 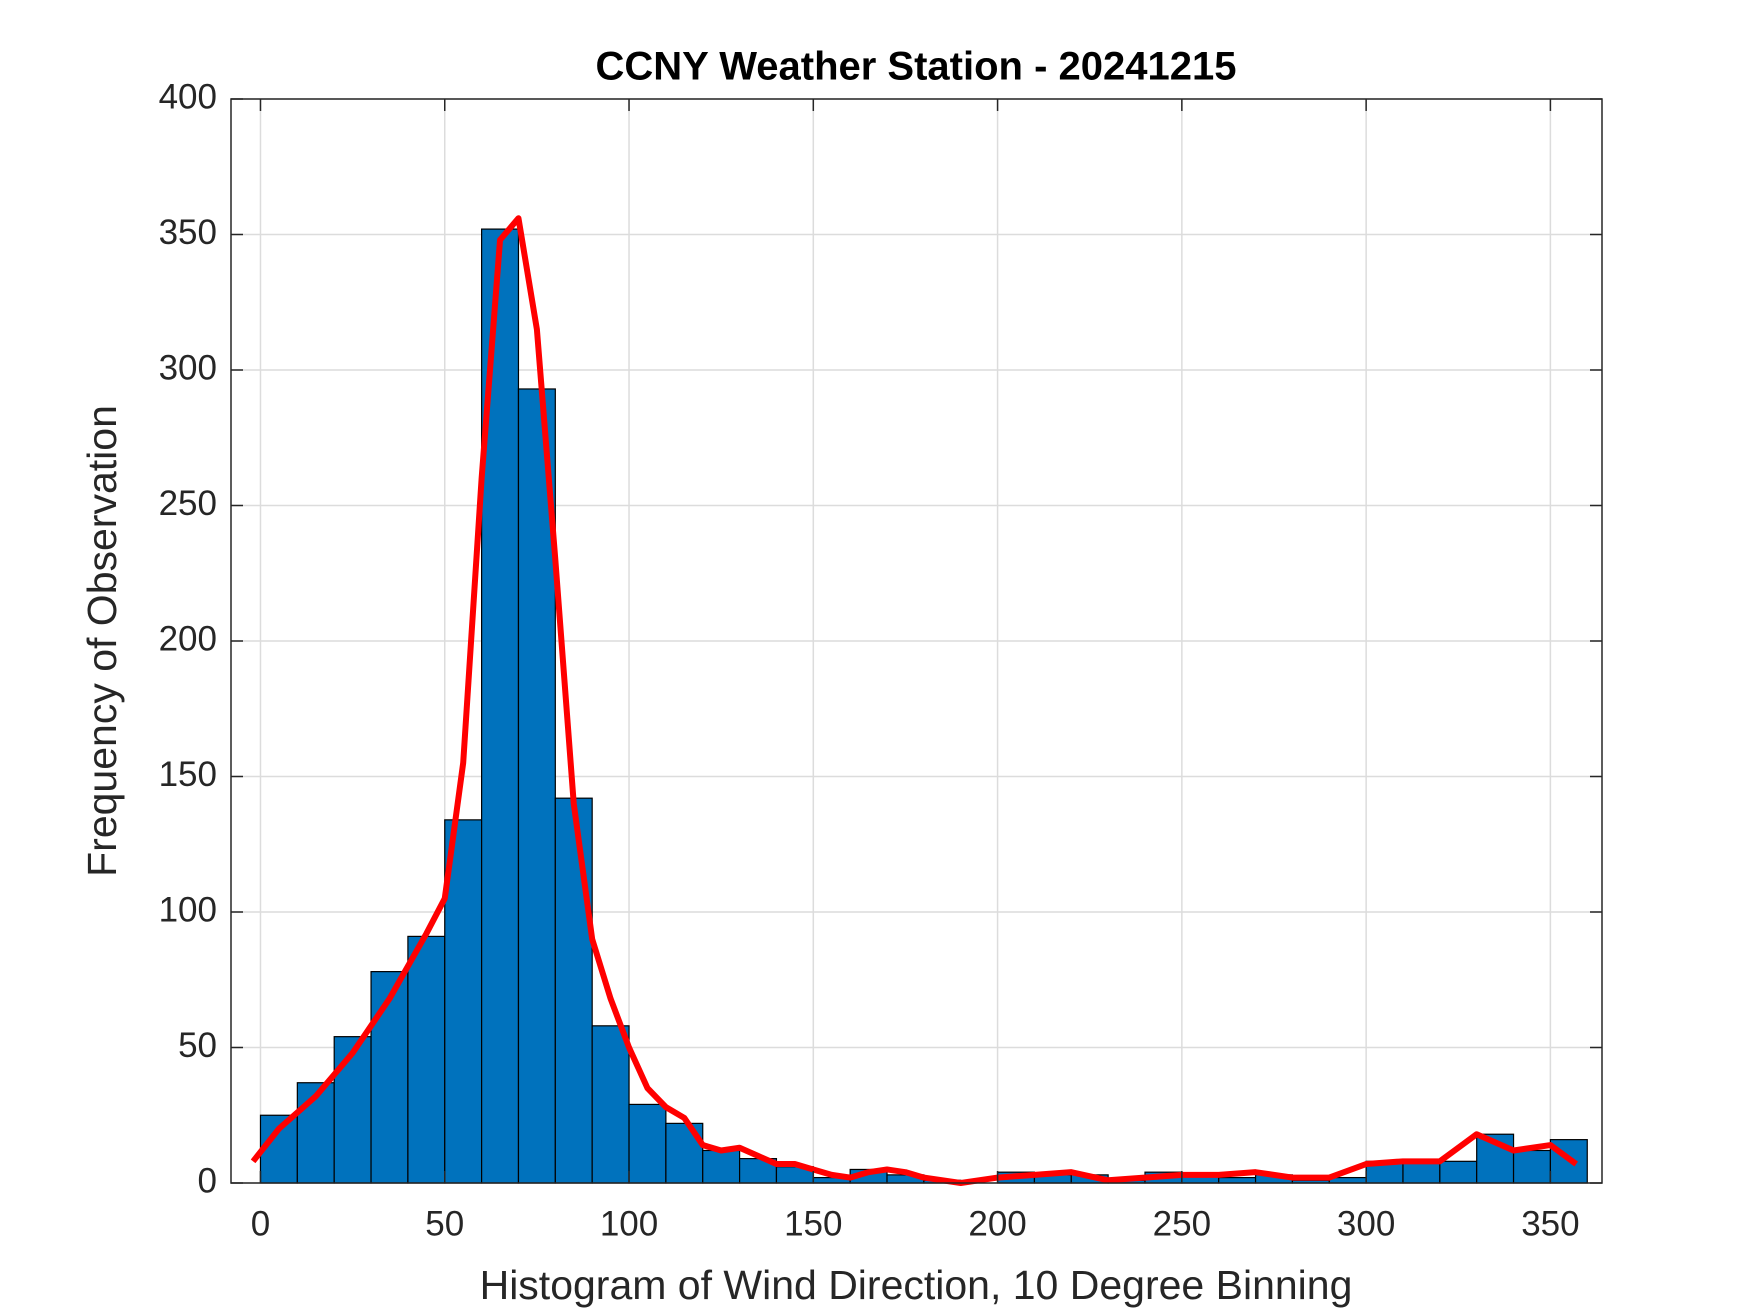 What do you see at coordinates (188, 367) in the screenshot?
I see `y-tick-label: 300` at bounding box center [188, 367].